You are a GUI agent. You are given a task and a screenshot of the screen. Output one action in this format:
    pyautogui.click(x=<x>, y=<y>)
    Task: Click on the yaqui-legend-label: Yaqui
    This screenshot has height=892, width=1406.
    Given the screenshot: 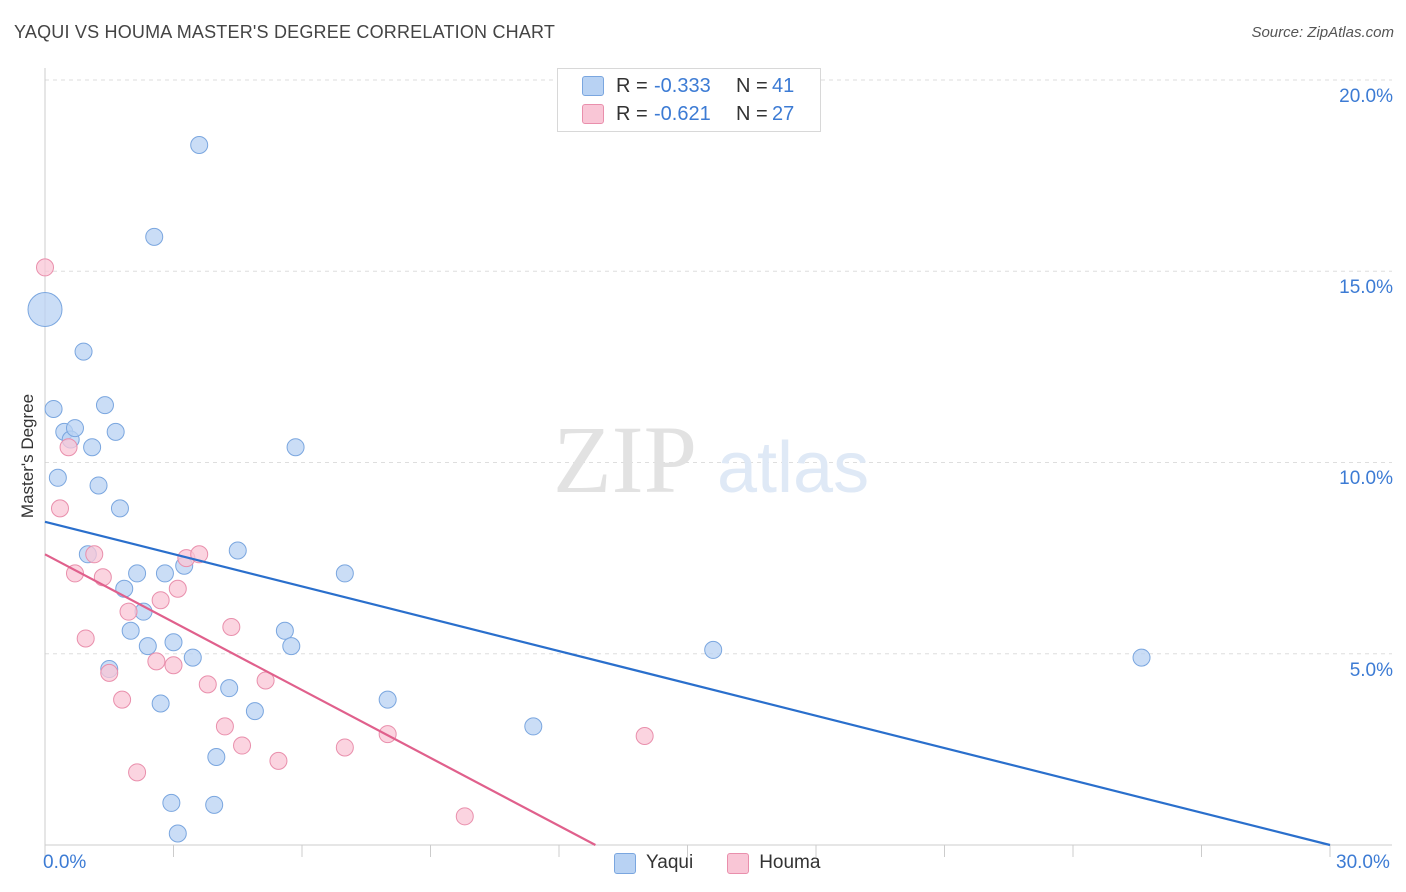 What is the action you would take?
    pyautogui.click(x=670, y=862)
    